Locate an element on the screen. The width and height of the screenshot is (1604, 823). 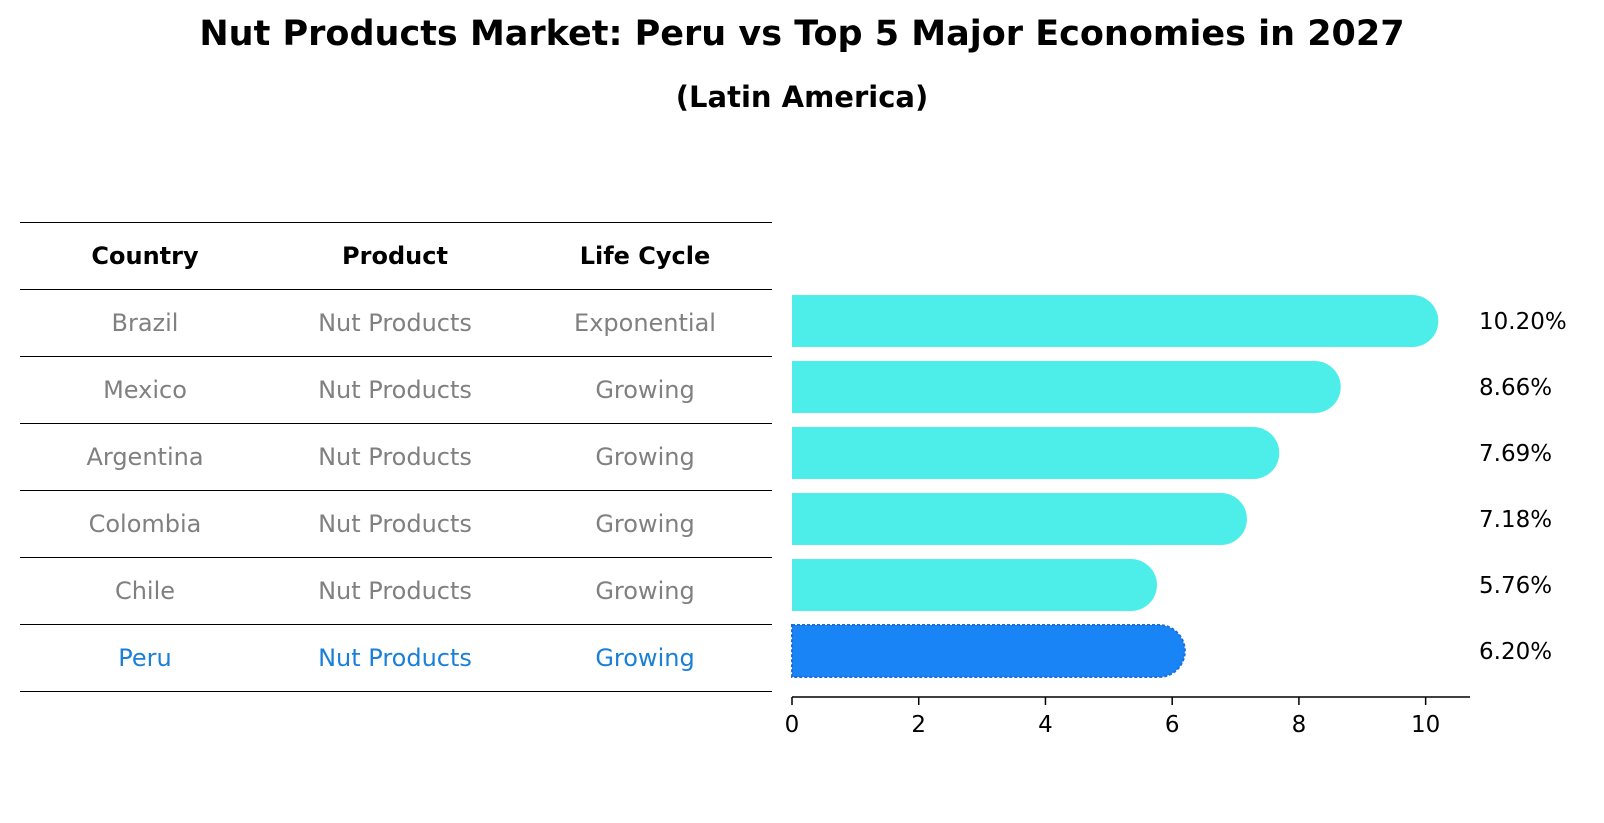
table-row: Chile Nut Products Growing is located at coordinates (396, 590).